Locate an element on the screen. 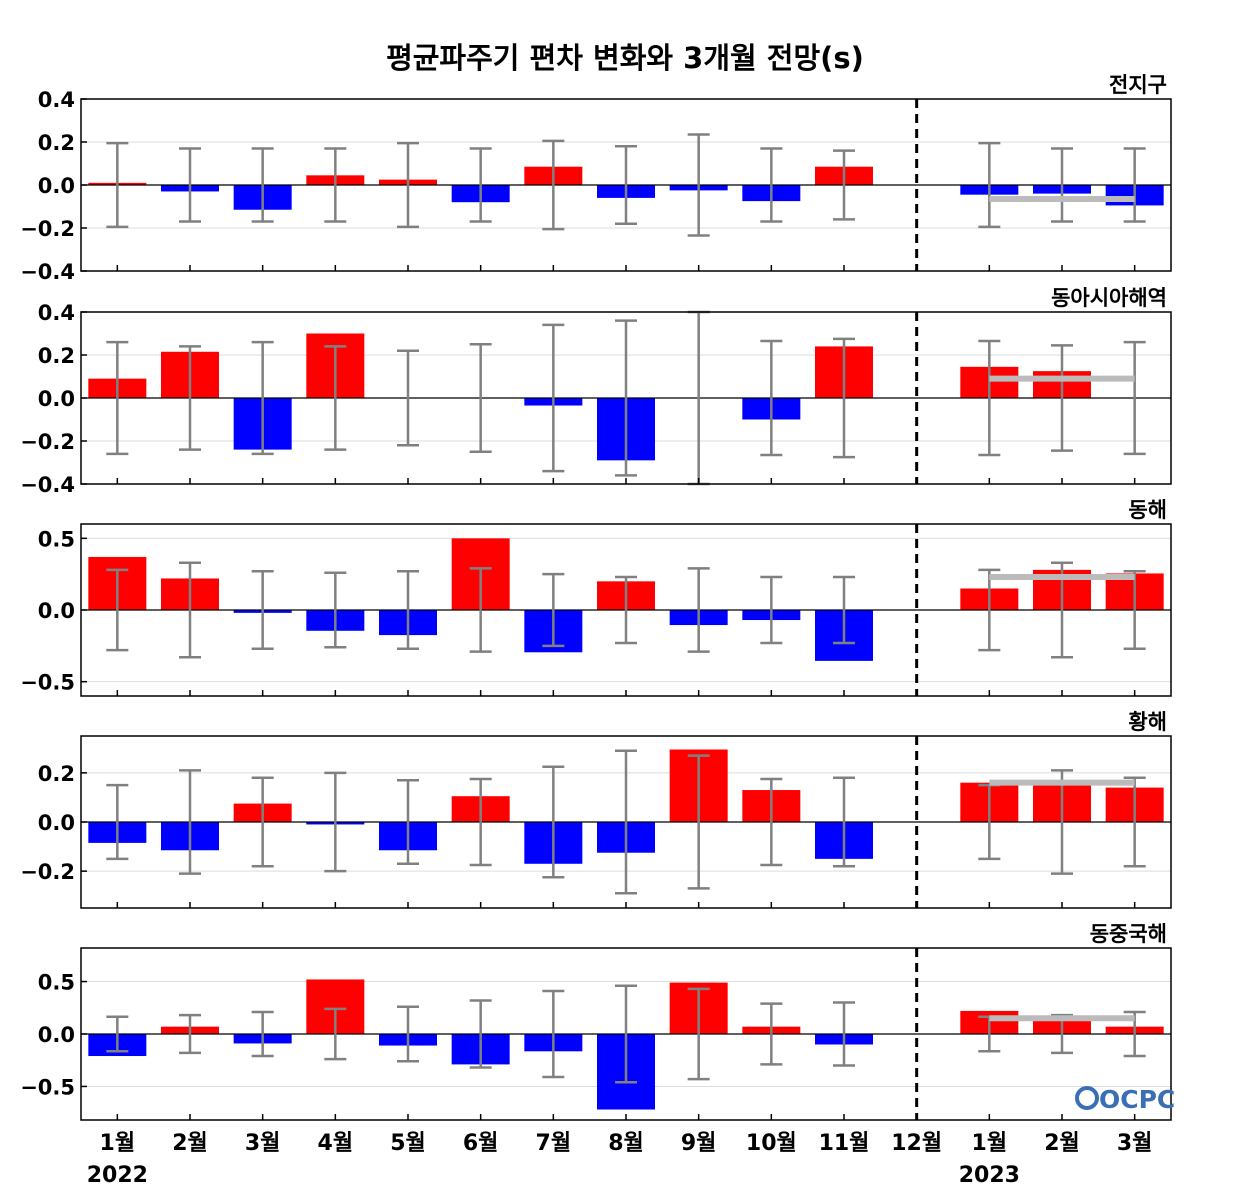 This screenshot has height=1200, width=1250. x-month-label: 2월 is located at coordinates (1062, 1143).